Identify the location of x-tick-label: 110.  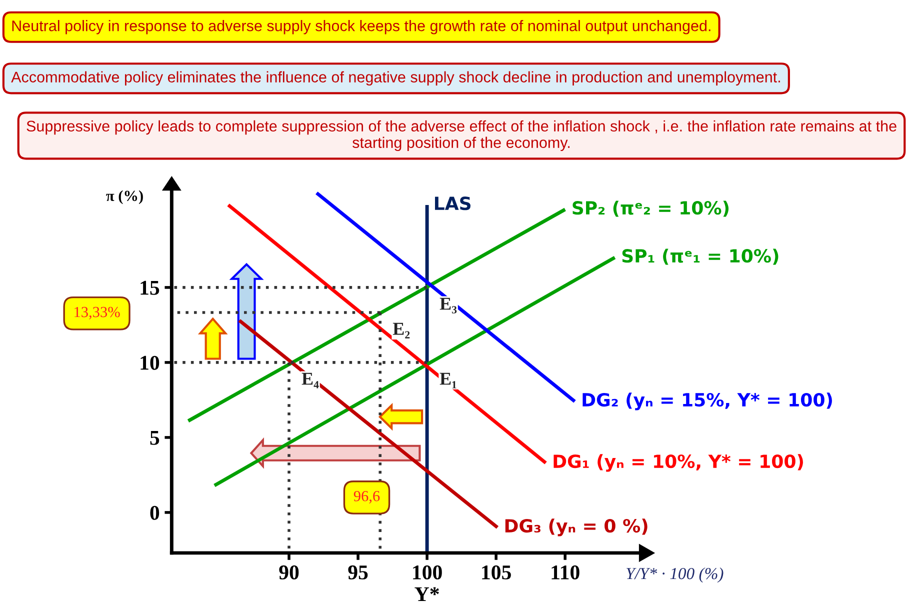
(566, 572).